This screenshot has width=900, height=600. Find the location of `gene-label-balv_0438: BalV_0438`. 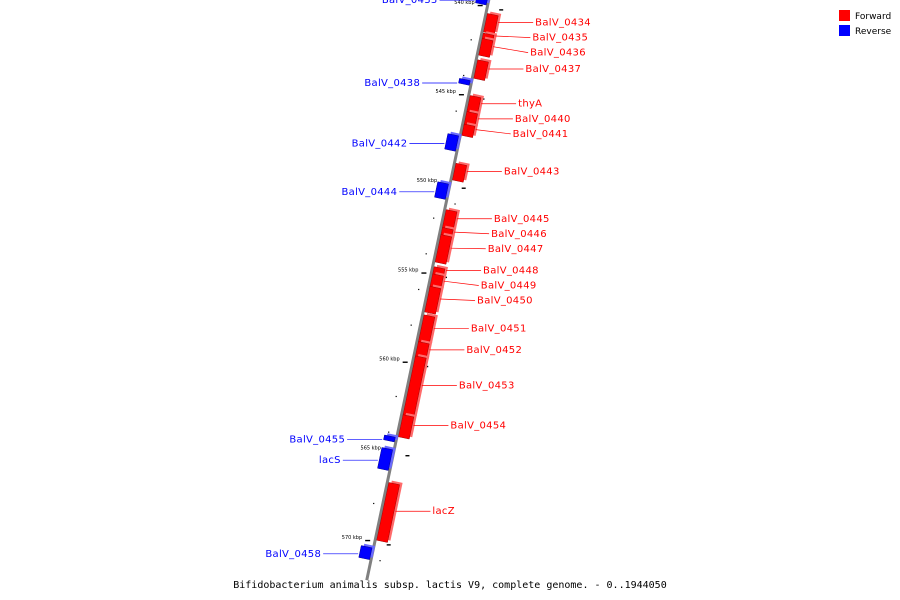

gene-label-balv_0438: BalV_0438 is located at coordinates (392, 83).